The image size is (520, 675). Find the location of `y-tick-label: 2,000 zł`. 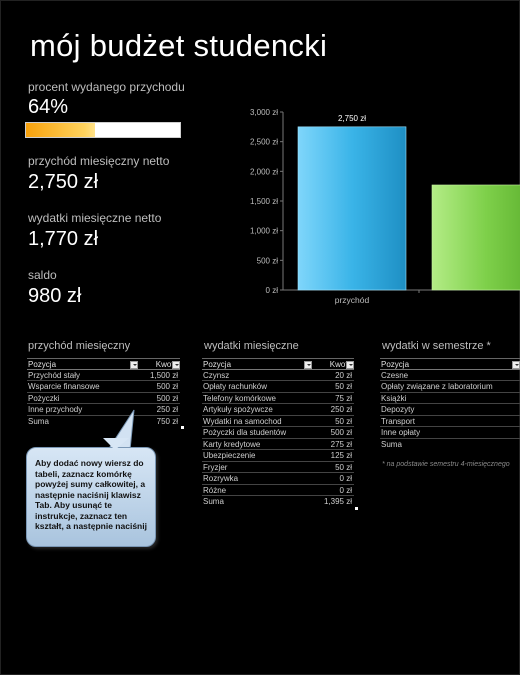

y-tick-label: 2,000 zł is located at coordinates (264, 171).